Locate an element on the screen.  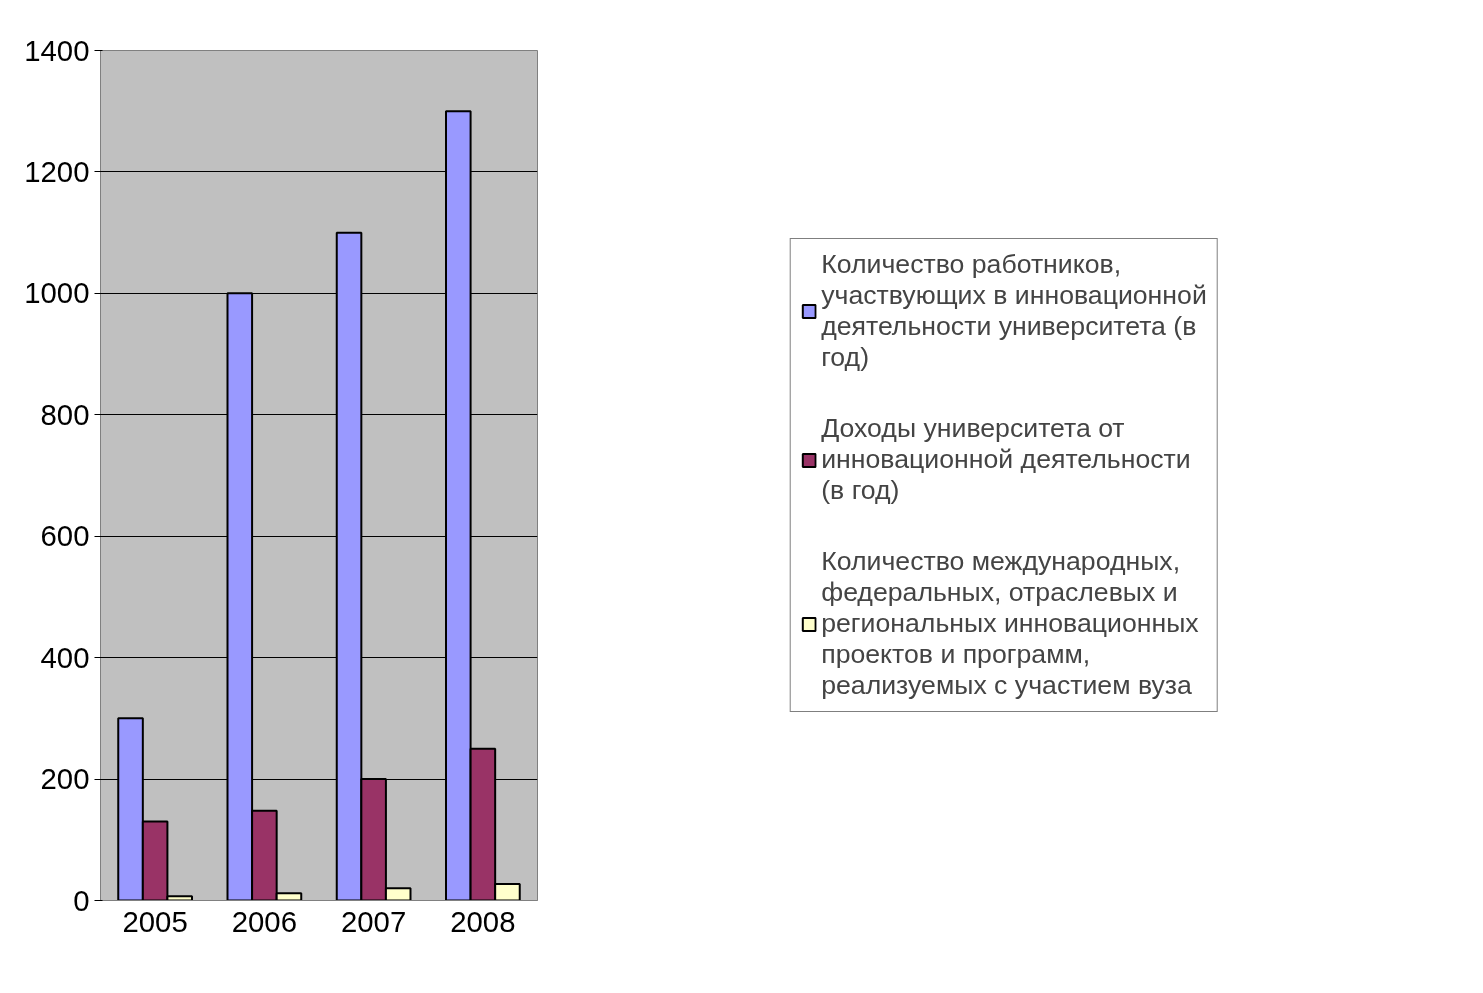
y-tick-label: 0 is located at coordinates (81, 900).